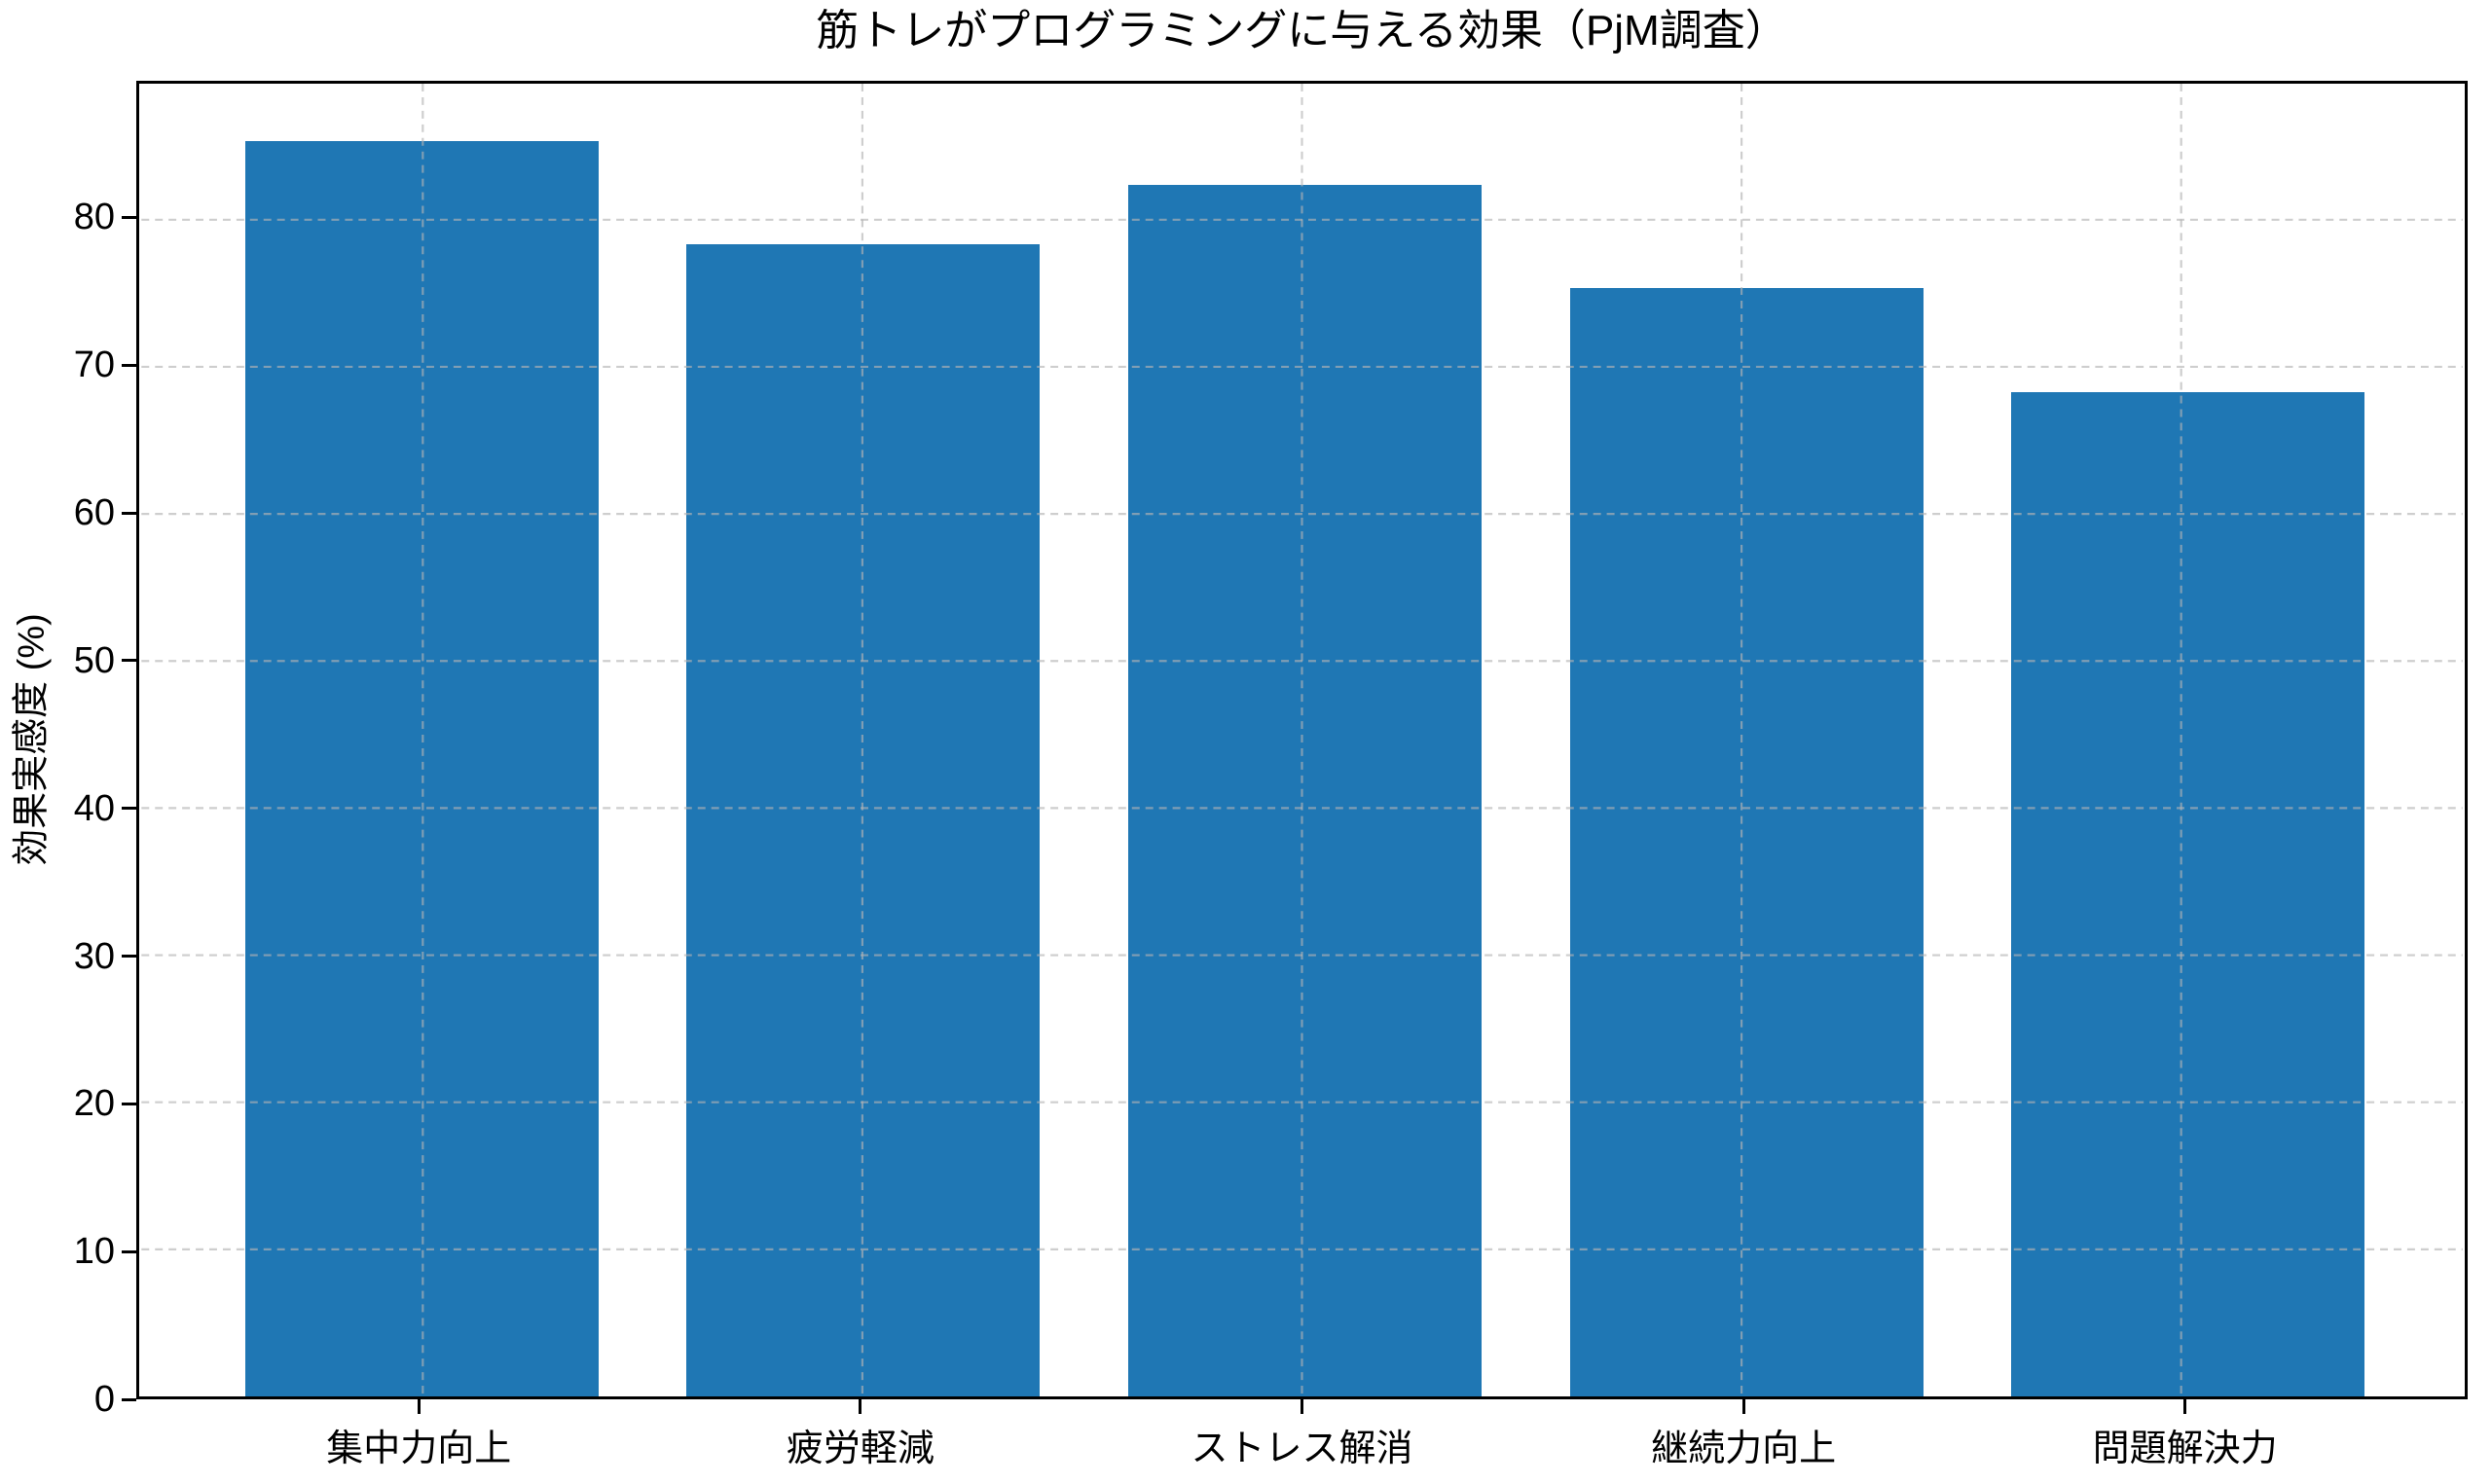 The height and width of the screenshot is (1484, 2492). What do you see at coordinates (2188, 894) in the screenshot?
I see `bar-問題解決力` at bounding box center [2188, 894].